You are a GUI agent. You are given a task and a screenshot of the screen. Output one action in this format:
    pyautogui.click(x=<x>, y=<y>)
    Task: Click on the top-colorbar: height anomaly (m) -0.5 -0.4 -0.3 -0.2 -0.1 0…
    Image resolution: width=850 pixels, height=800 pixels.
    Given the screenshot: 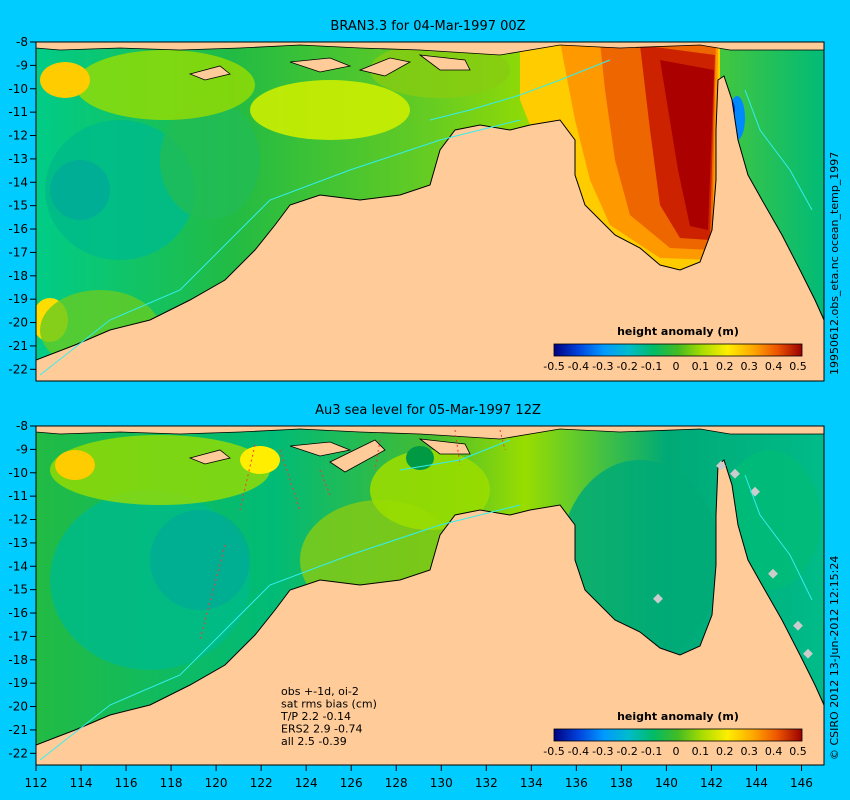 What is the action you would take?
    pyautogui.click(x=674, y=349)
    